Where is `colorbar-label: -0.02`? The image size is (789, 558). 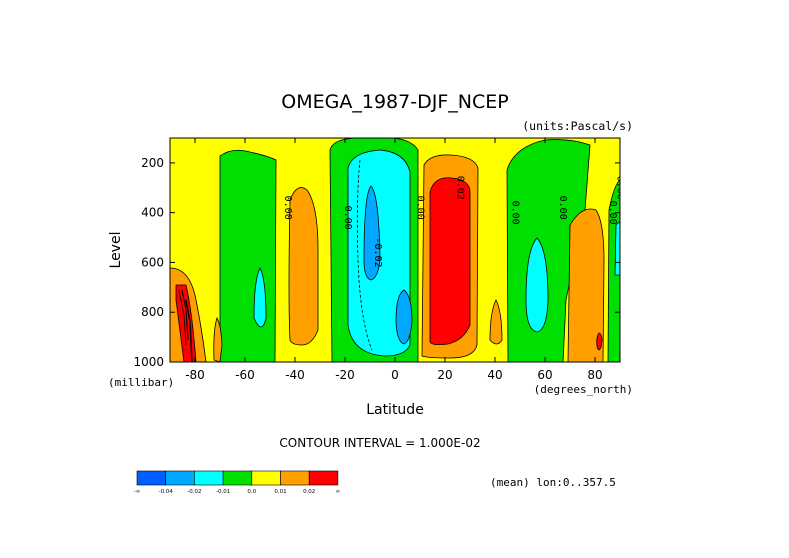
colorbar-label: -0.02 is located at coordinates (194, 492).